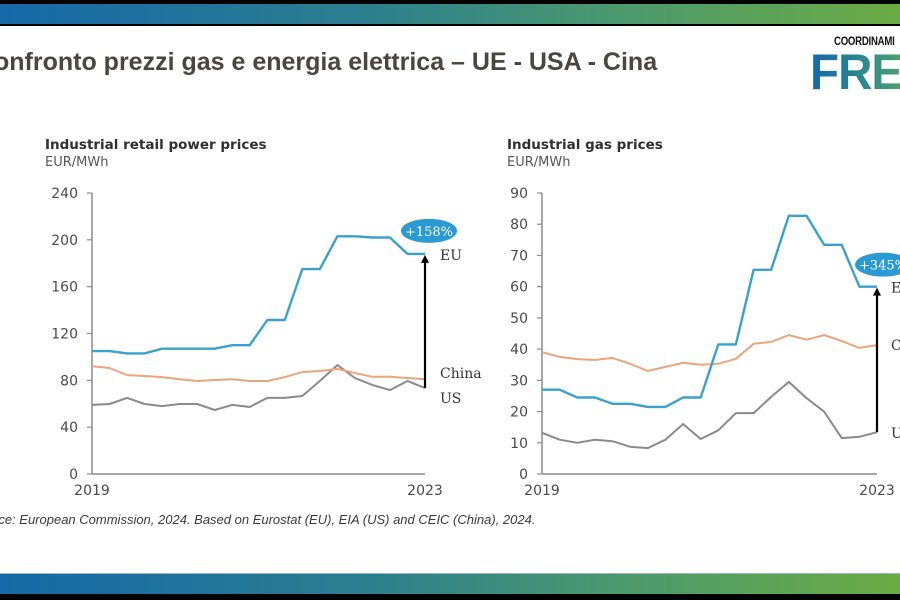 The width and height of the screenshot is (900, 600). Describe the element at coordinates (856, 72) in the screenshot. I see `logo-wordmark: FRE` at that location.